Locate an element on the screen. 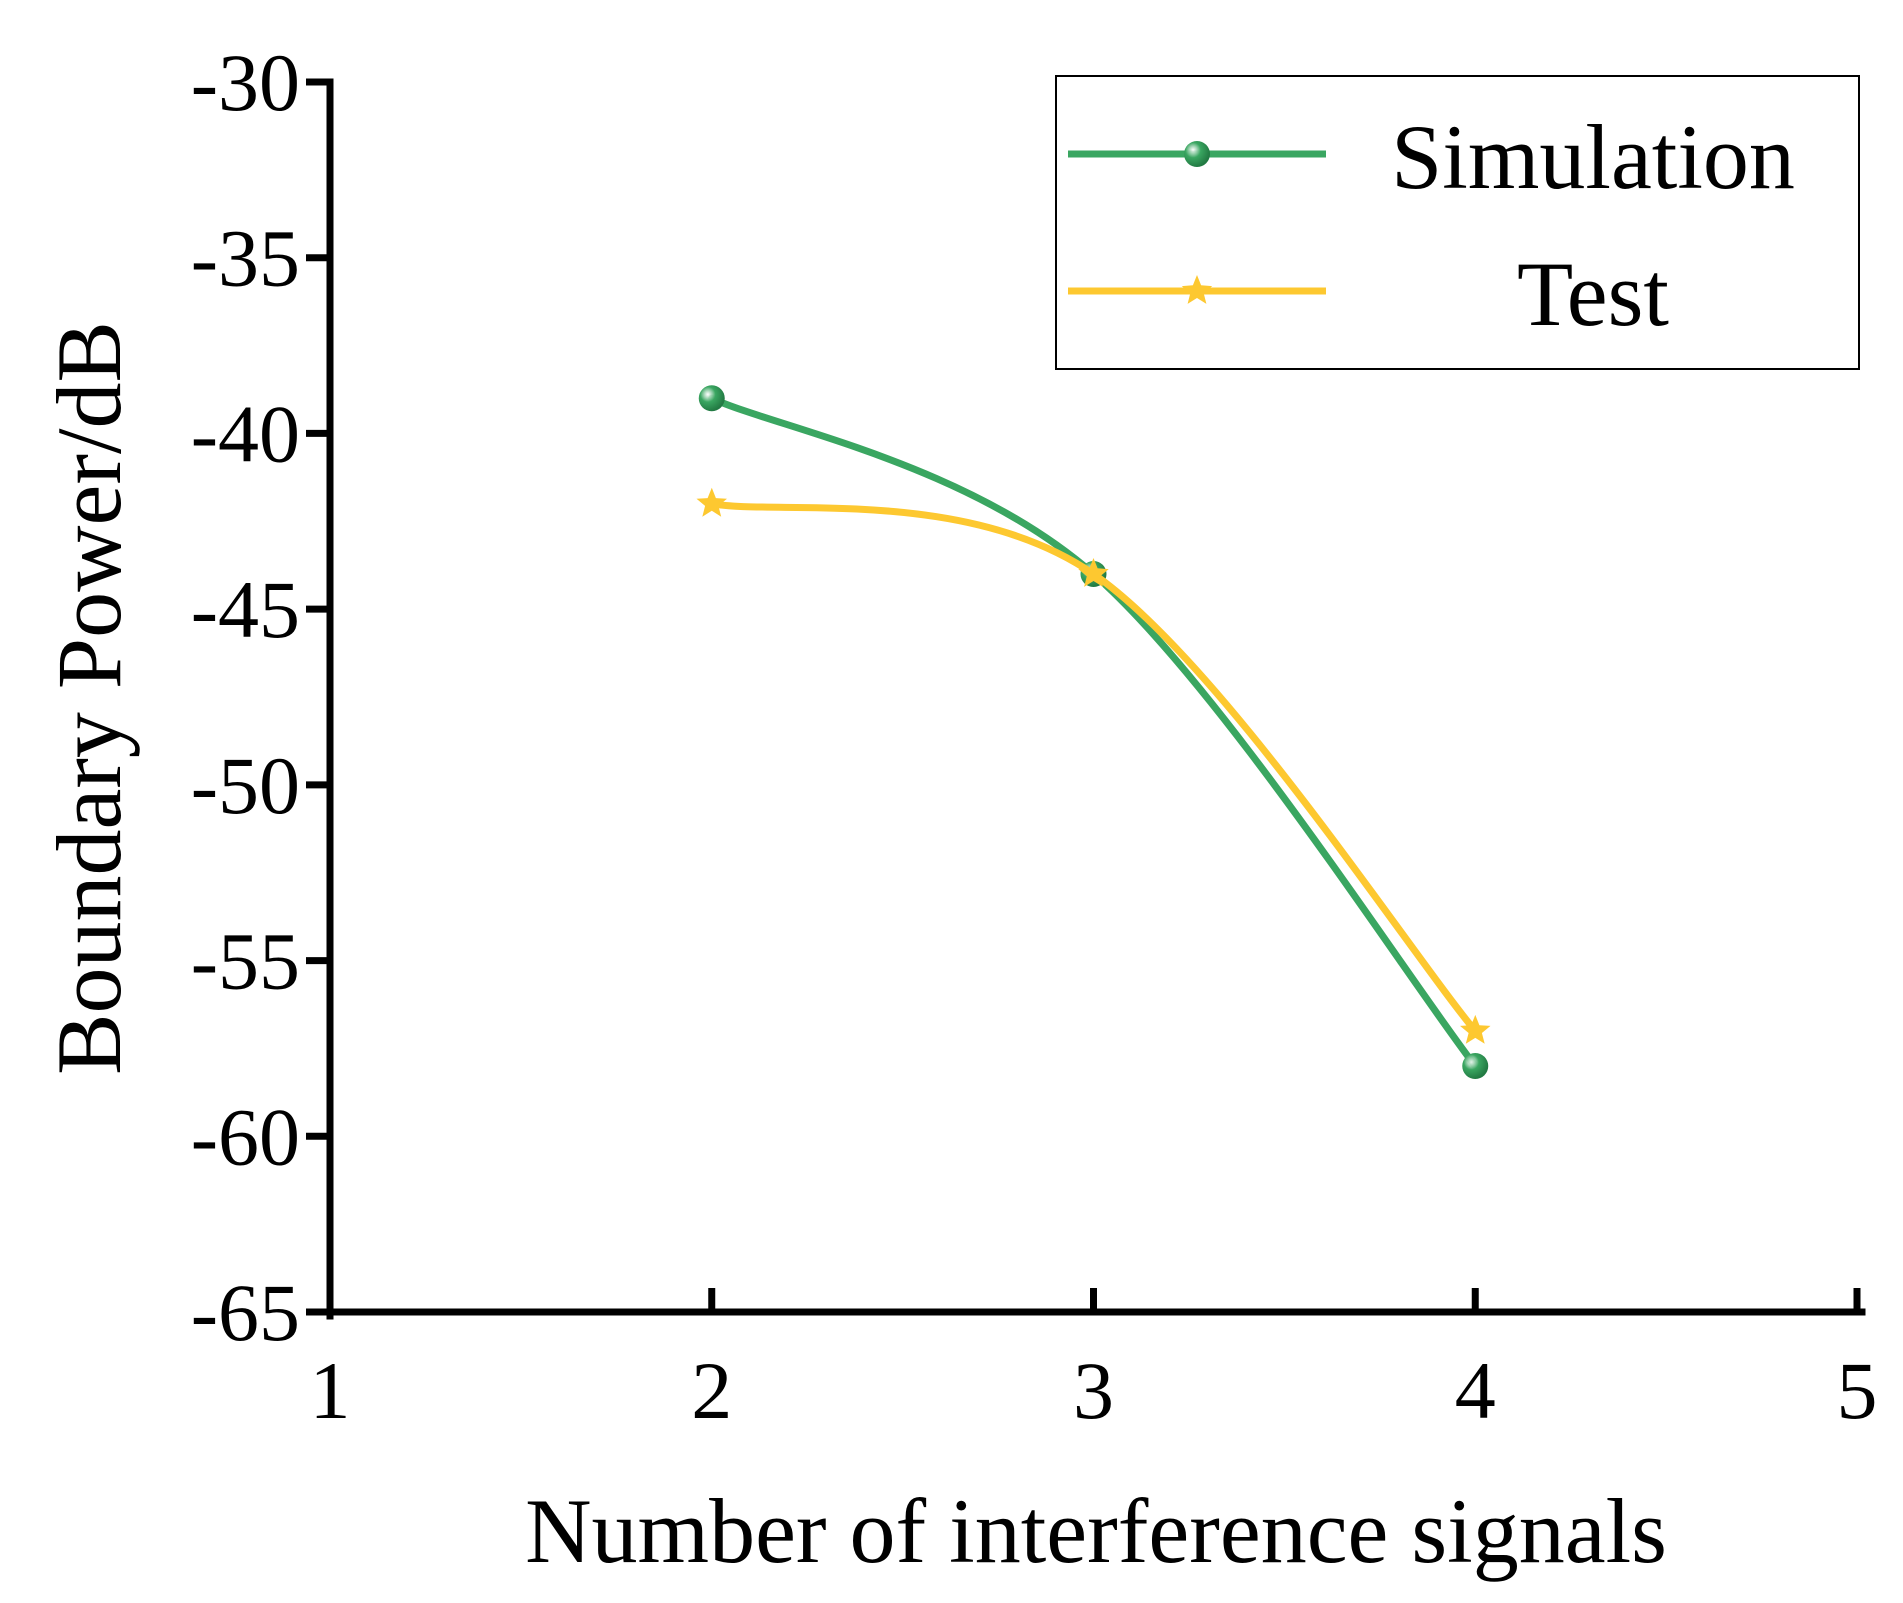 This screenshot has width=1903, height=1603. y-tick-label: -65 is located at coordinates (245, 1312).